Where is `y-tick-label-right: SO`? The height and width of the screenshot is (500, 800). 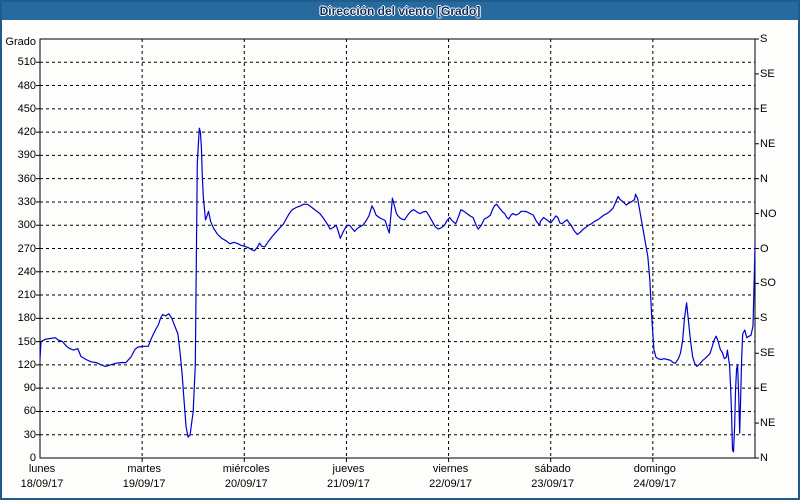 y-tick-label-right: SO is located at coordinates (768, 283).